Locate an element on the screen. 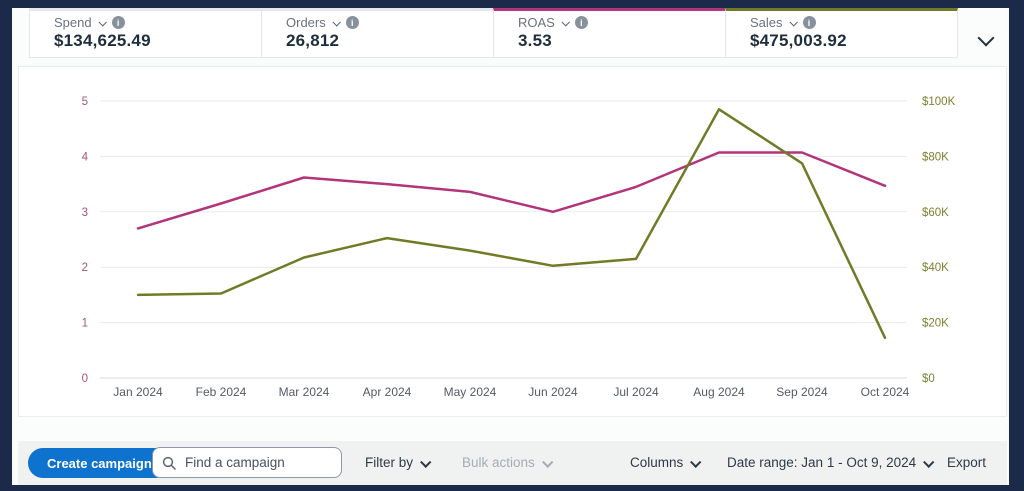 The width and height of the screenshot is (1024, 491). x-axis-label: Apr 2024 is located at coordinates (387, 392).